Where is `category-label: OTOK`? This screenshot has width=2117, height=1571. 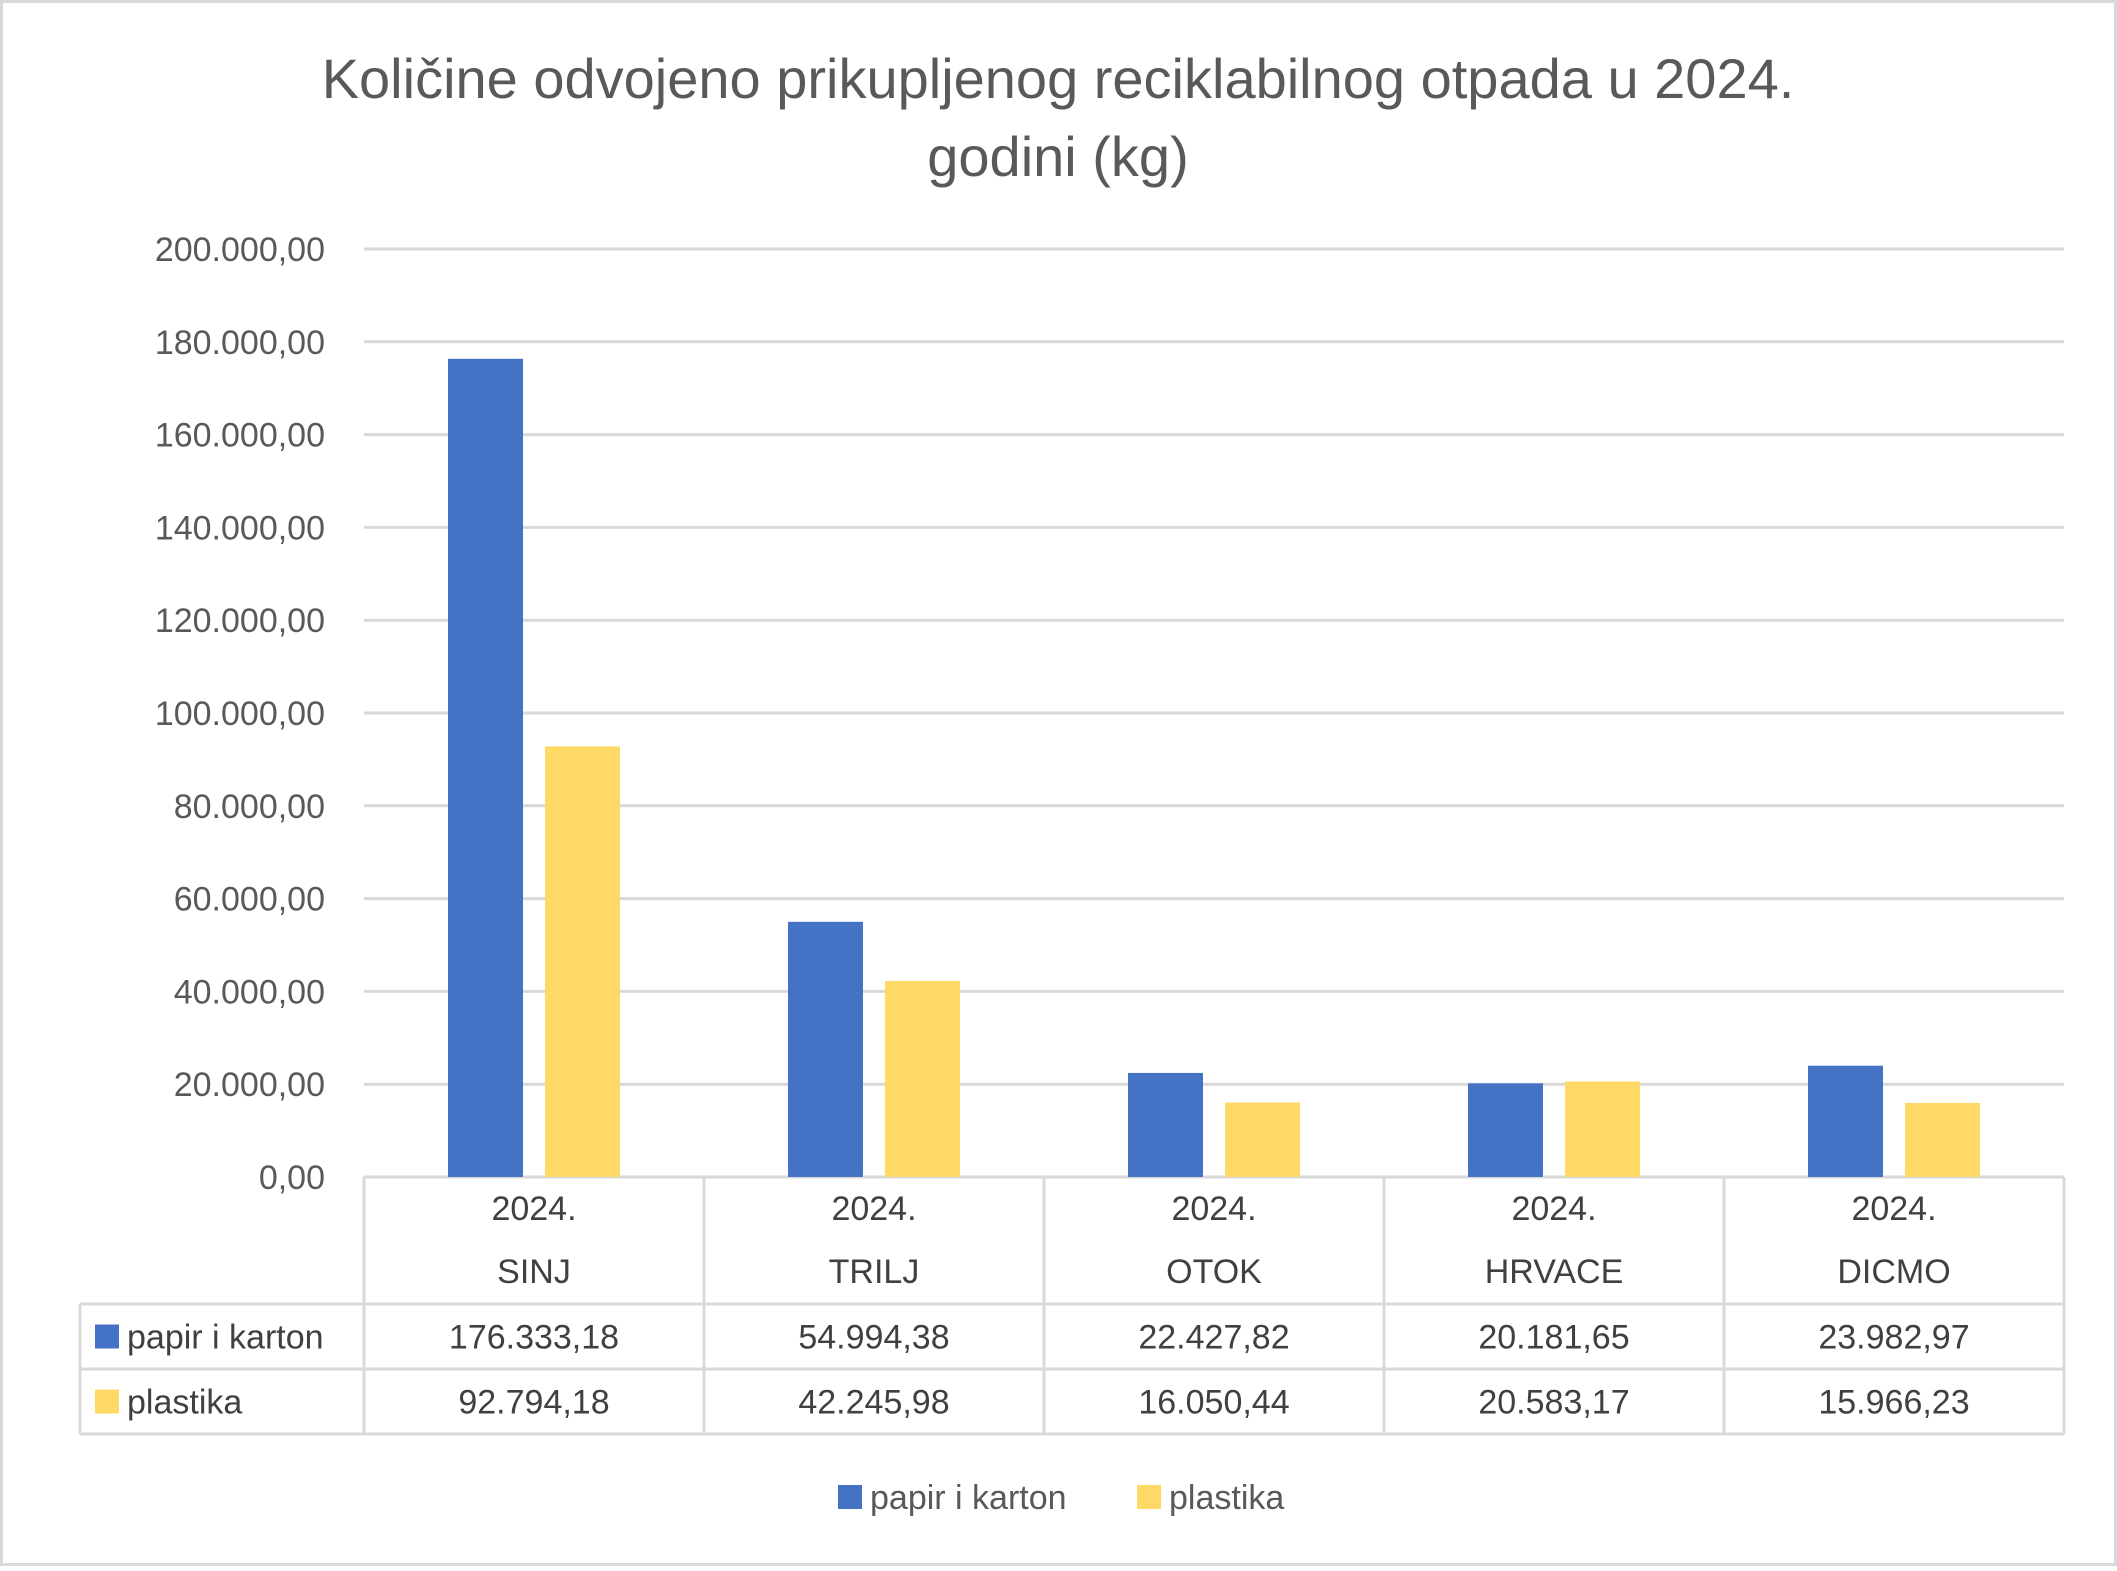
category-label: OTOK is located at coordinates (1214, 1272).